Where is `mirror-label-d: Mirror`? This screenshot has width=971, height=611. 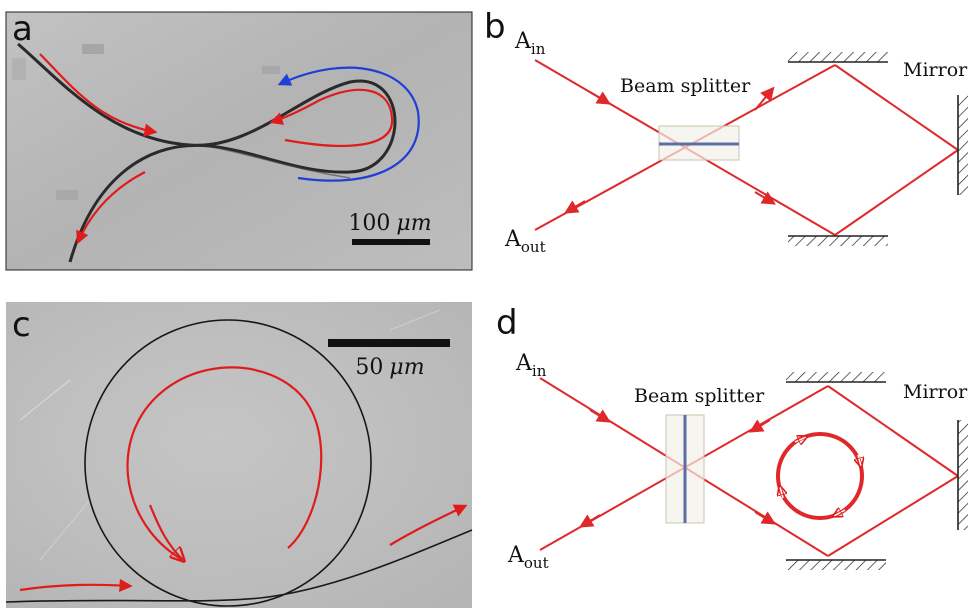
mirror-label-d: Mirror is located at coordinates (935, 392).